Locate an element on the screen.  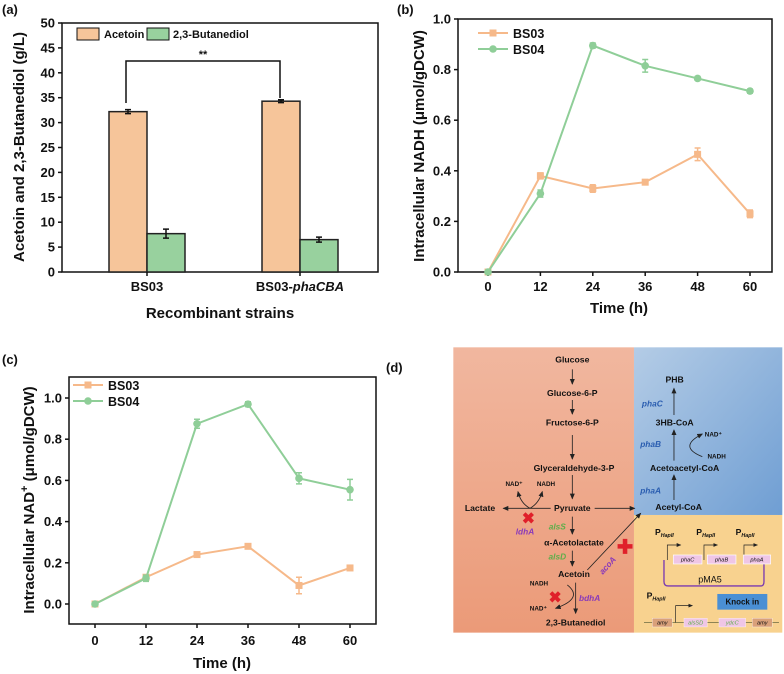
gene-ldhA: ldhA is located at coordinates (525, 531).